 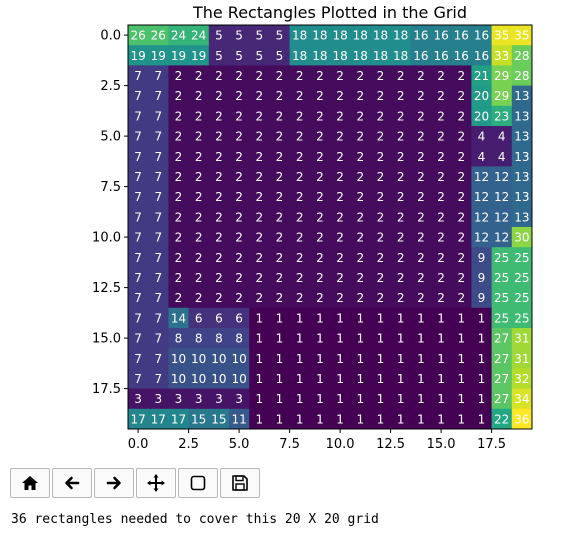 What do you see at coordinates (178, 359) in the screenshot?
I see `cell-value-label: 10` at bounding box center [178, 359].